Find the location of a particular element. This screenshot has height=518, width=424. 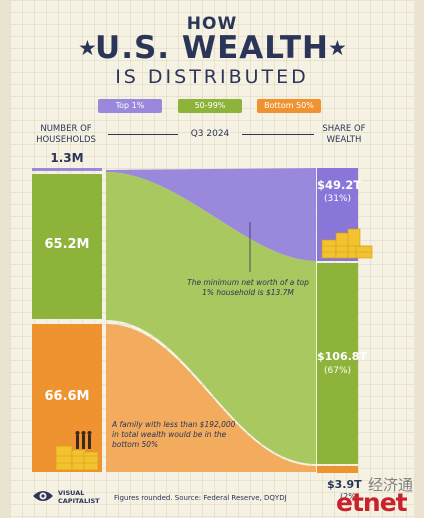

wealth-50-99-value: $106.8T is located at coordinates (342, 356).